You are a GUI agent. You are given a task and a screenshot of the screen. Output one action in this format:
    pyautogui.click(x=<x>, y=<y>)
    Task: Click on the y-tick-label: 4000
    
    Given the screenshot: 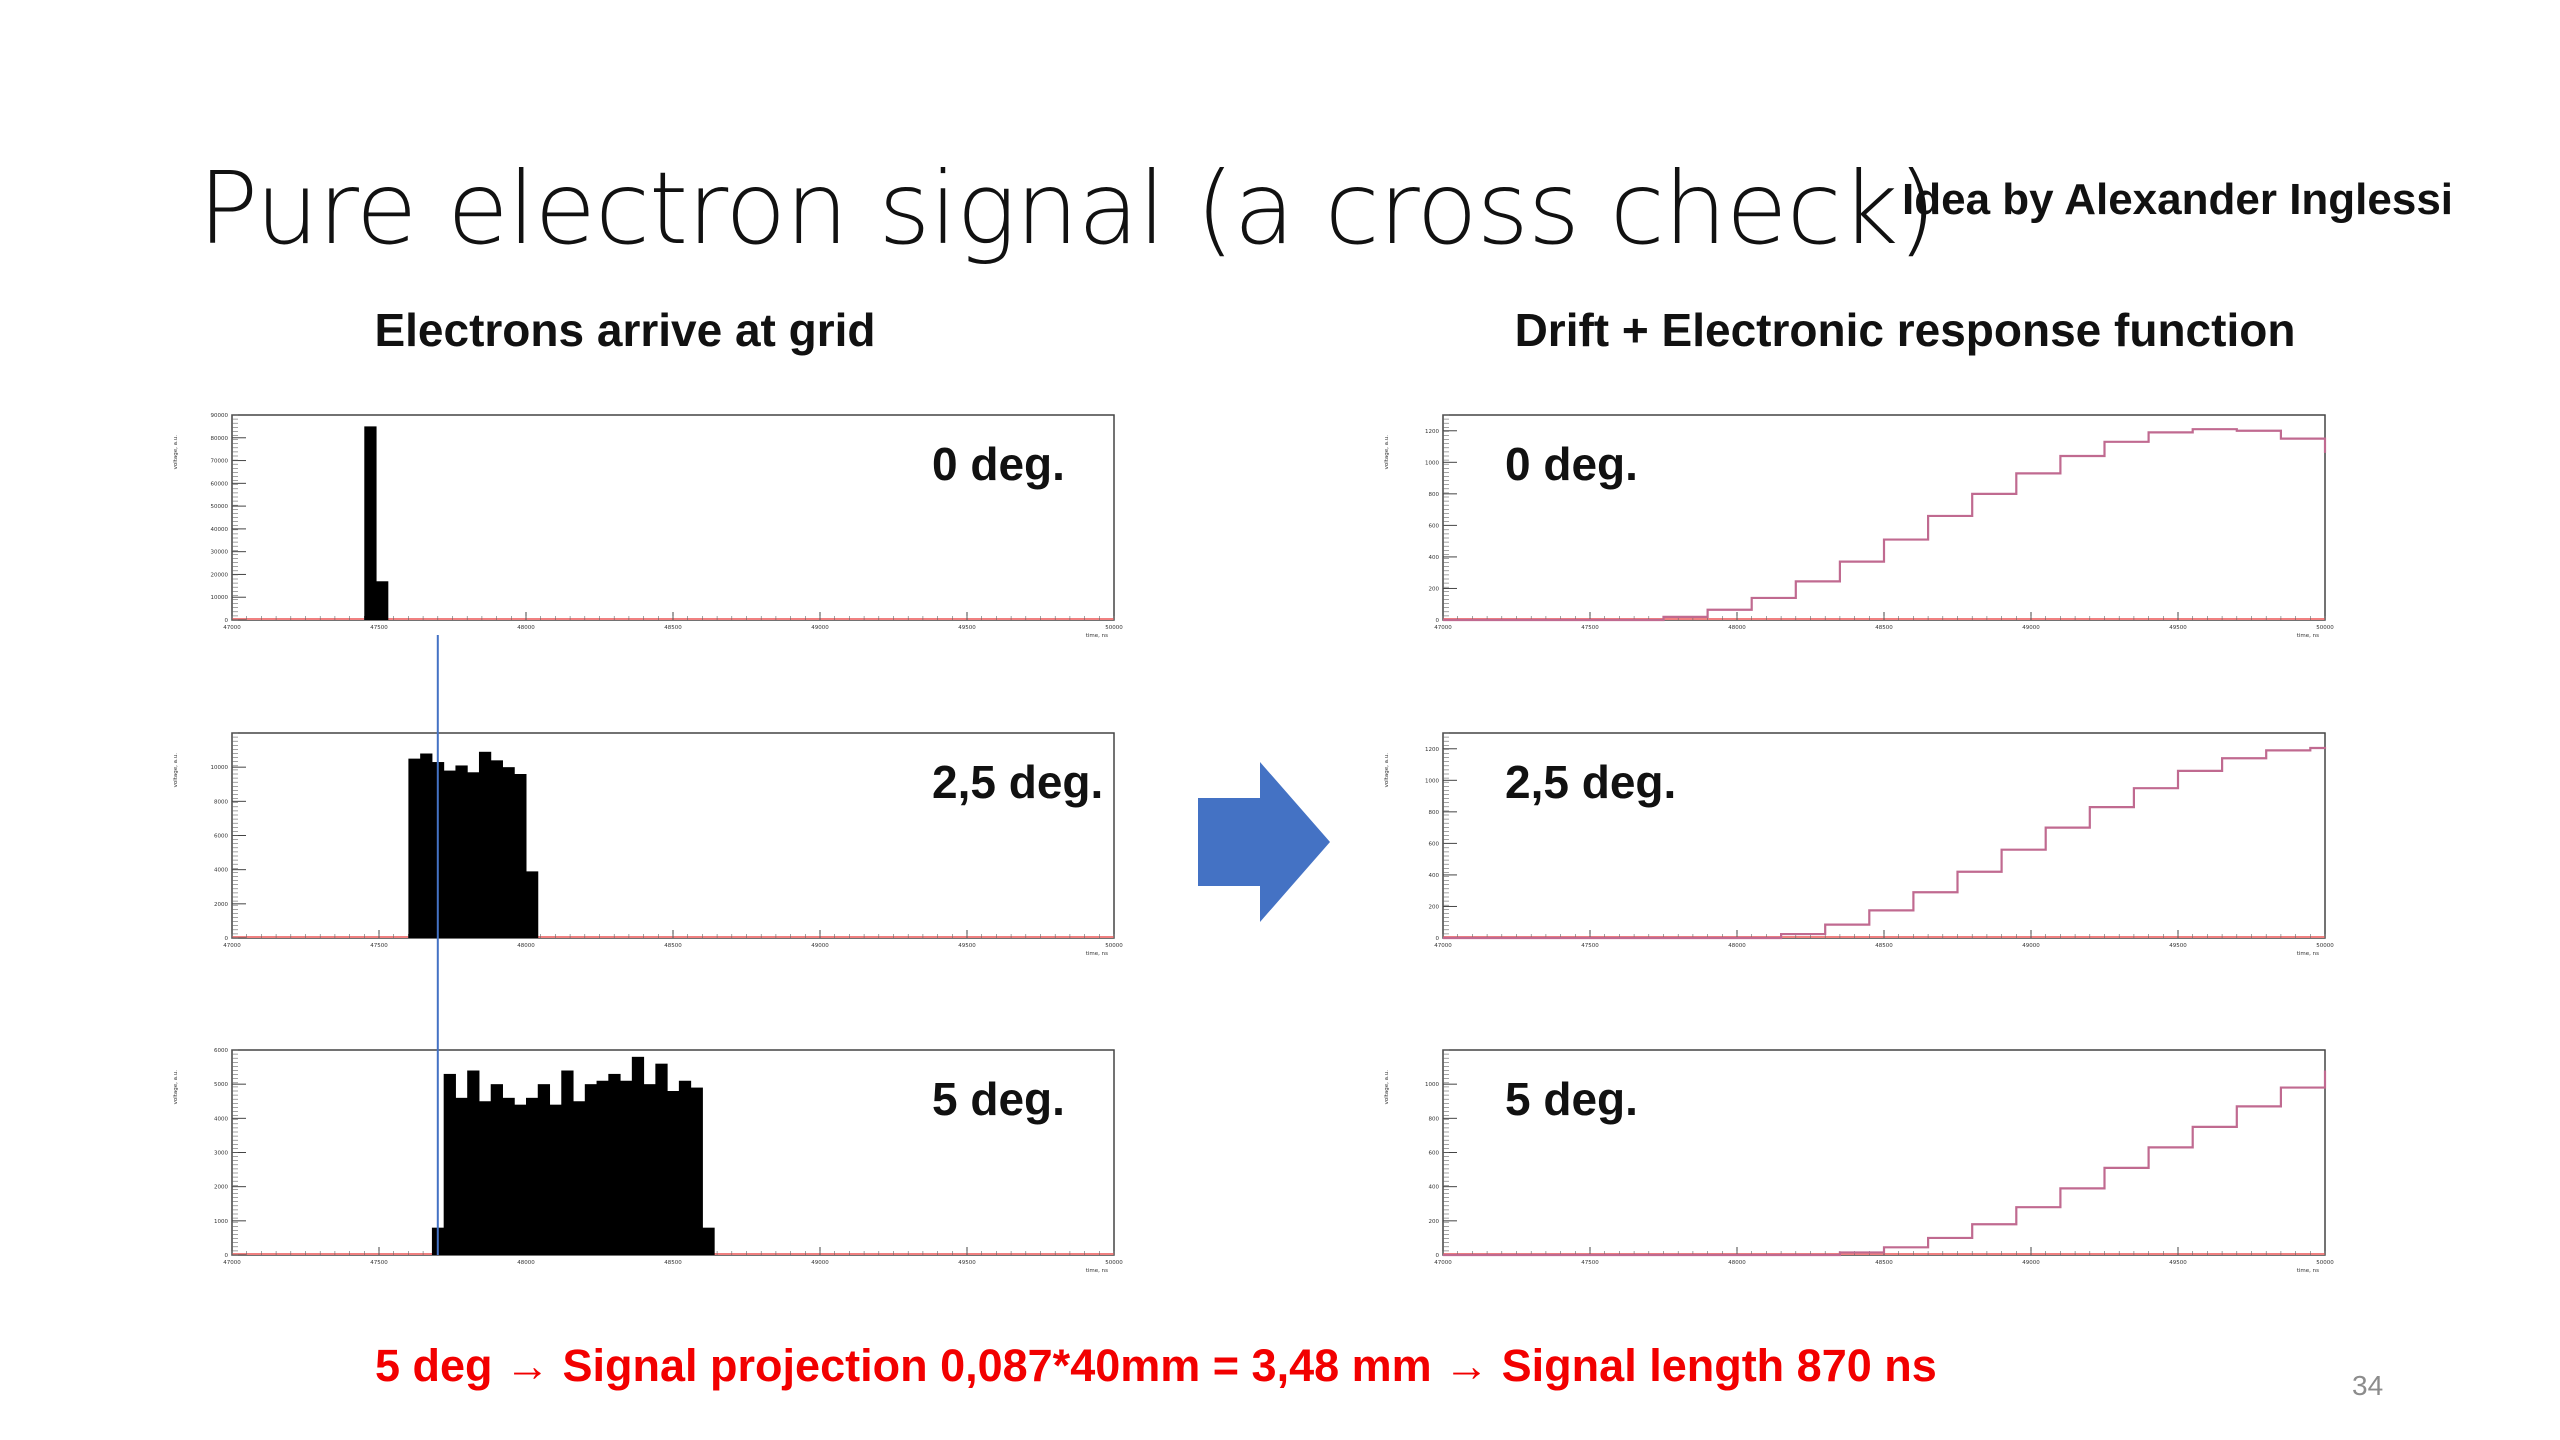 What is the action you would take?
    pyautogui.click(x=221, y=1119)
    